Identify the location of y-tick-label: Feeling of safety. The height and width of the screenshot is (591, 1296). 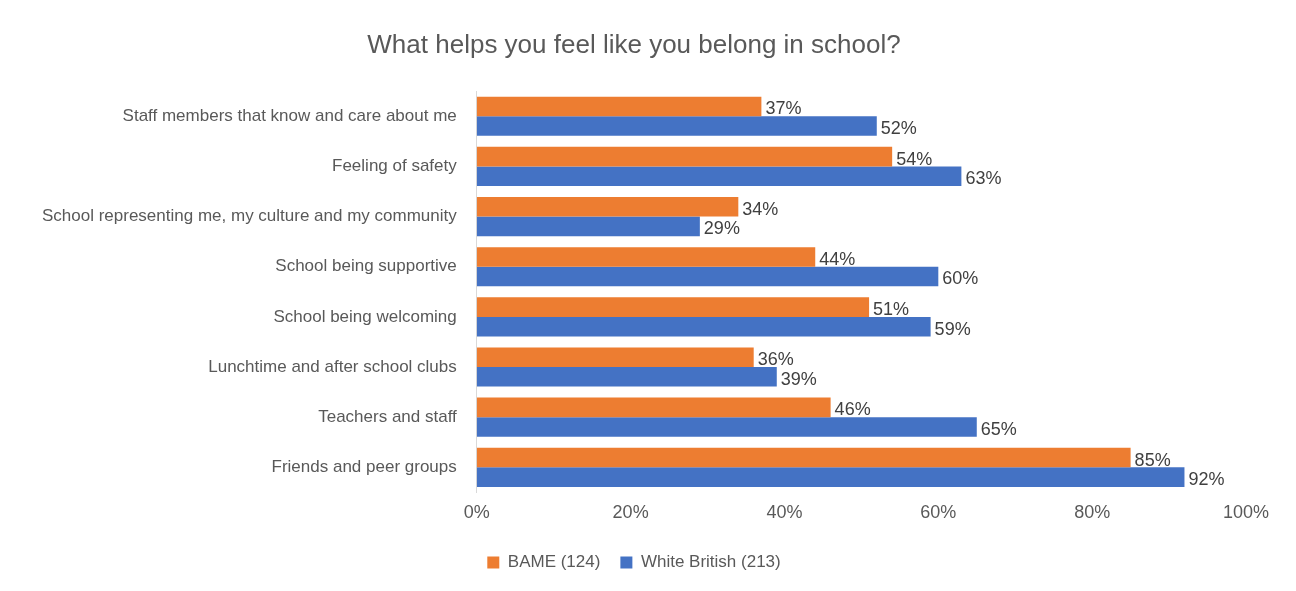
(395, 166).